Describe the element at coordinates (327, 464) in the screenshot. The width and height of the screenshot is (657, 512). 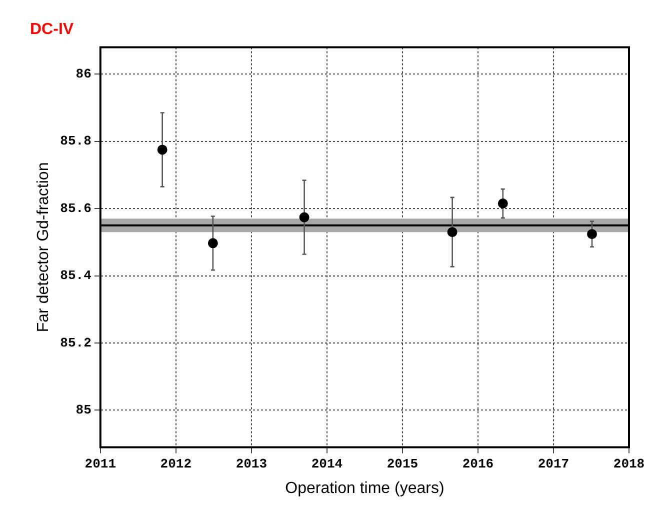
I see `x-tick-label: 2014` at that location.